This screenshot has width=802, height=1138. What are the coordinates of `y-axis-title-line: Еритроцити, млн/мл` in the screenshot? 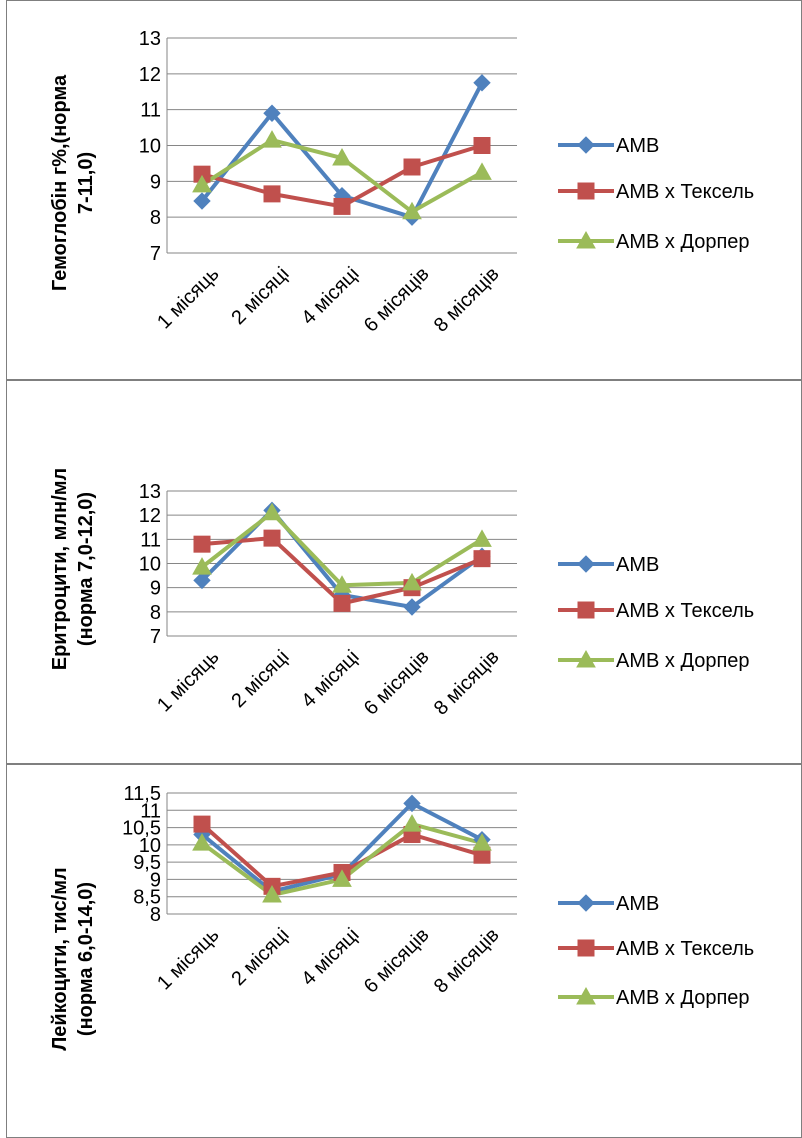 It's located at (60, 569).